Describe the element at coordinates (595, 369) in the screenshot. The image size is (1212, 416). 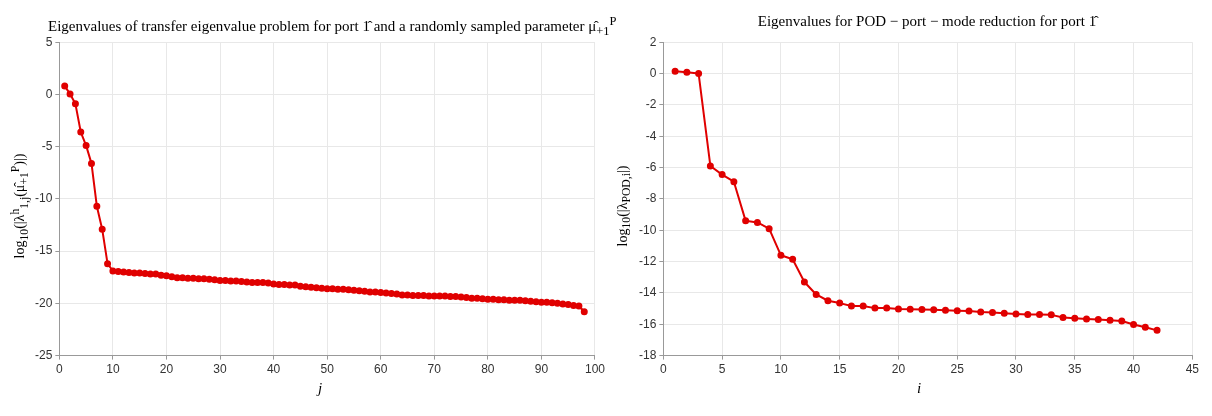
I see `x-tick-label: 100` at that location.